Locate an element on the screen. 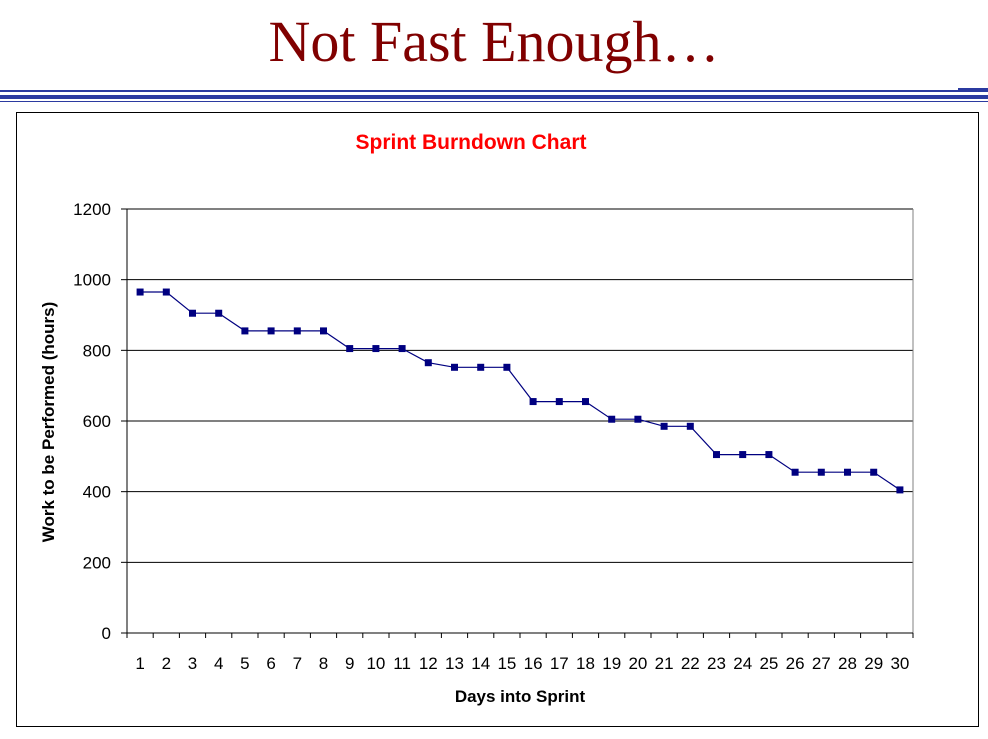 This screenshot has height=739, width=988. x-tick-label: 5 is located at coordinates (244, 663).